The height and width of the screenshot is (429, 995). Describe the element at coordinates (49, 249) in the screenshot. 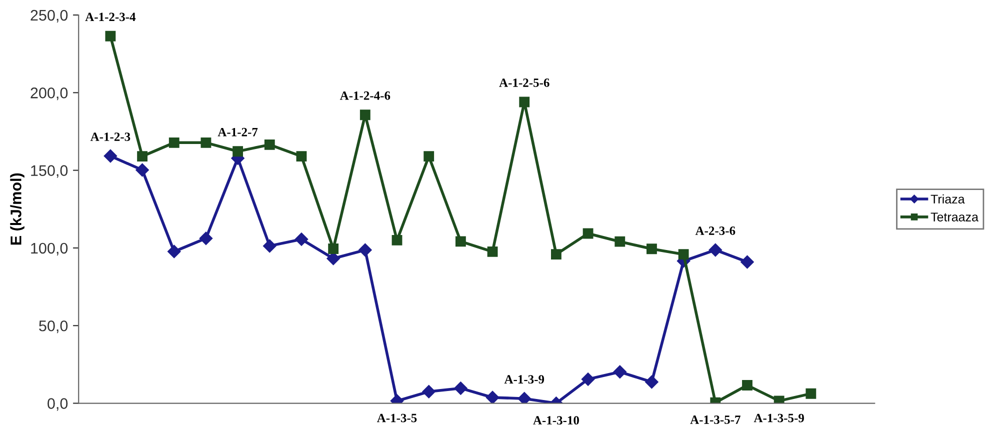

I see `y-tick-label: 100,0` at that location.